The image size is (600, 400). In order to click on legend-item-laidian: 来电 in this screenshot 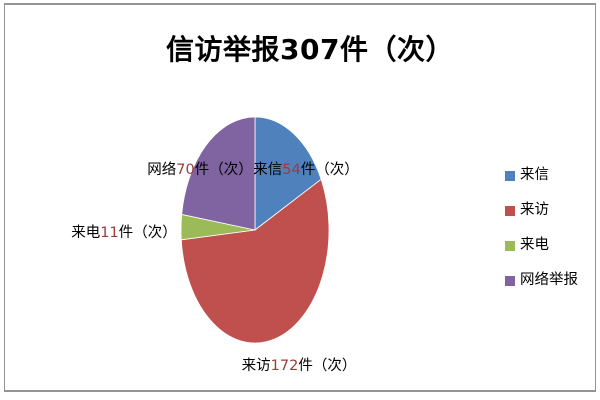, I will do `click(541, 245)`.